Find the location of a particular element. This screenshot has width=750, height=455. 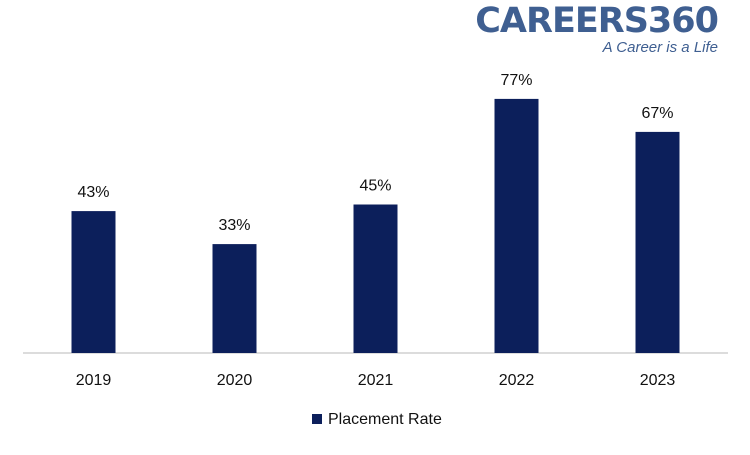

bar-2021 is located at coordinates (375, 278).